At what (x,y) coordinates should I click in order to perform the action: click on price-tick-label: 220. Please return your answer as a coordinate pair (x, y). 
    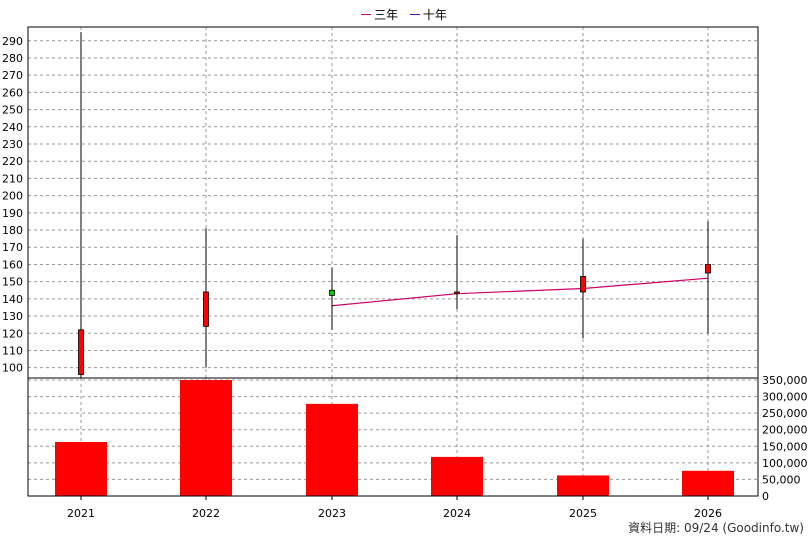
    Looking at the image, I should click on (12, 161).